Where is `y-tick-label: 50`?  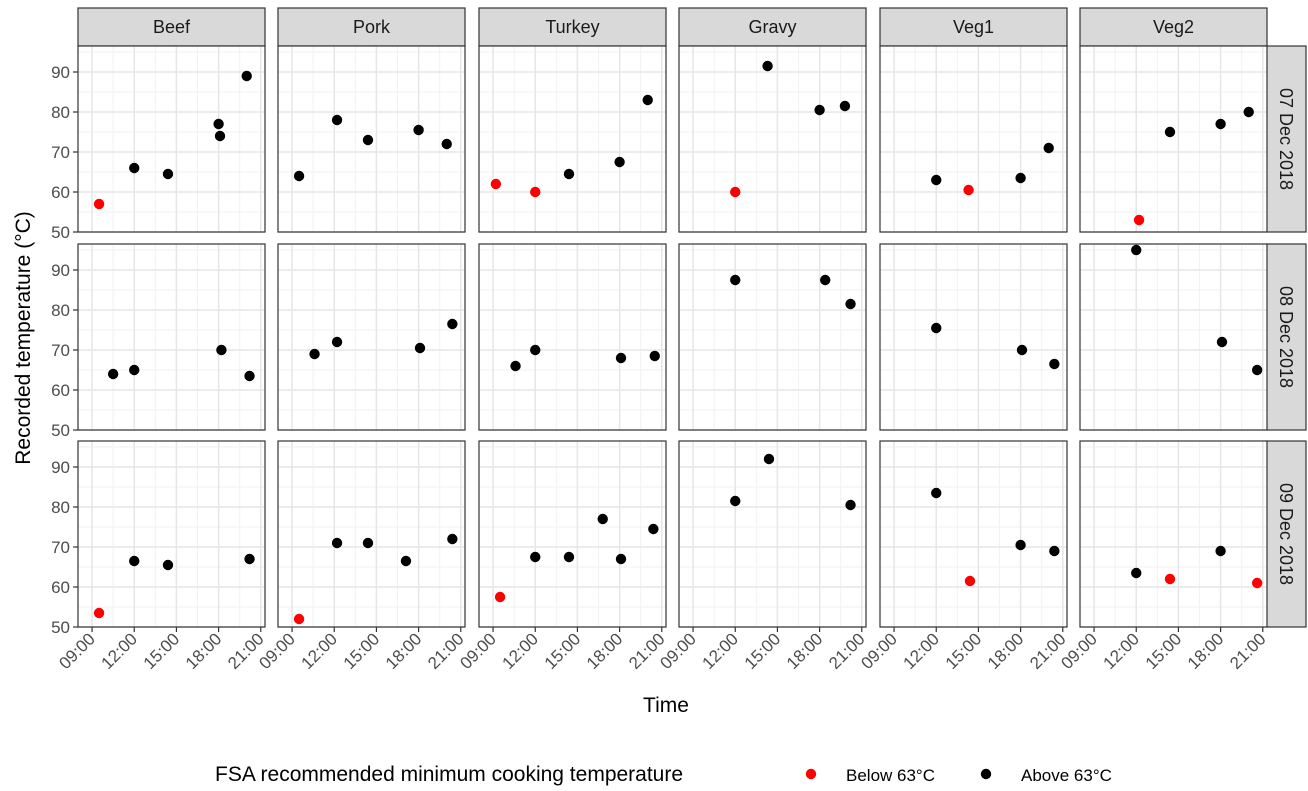
y-tick-label: 50 is located at coordinates (60, 430).